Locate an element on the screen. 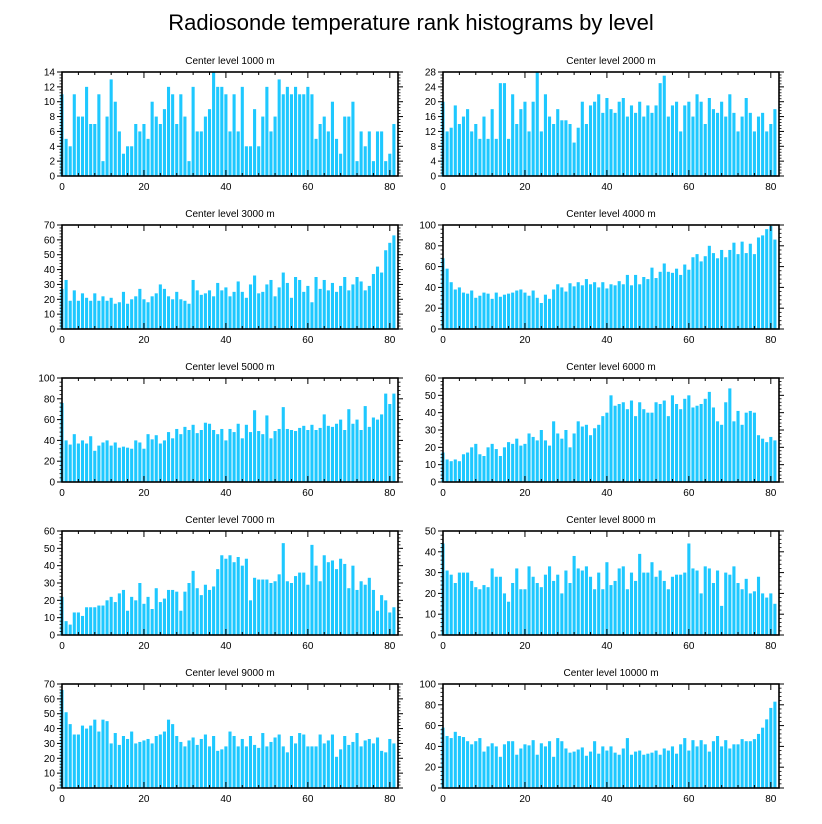 The height and width of the screenshot is (824, 822). x-tick-label: 20 is located at coordinates (144, 187).